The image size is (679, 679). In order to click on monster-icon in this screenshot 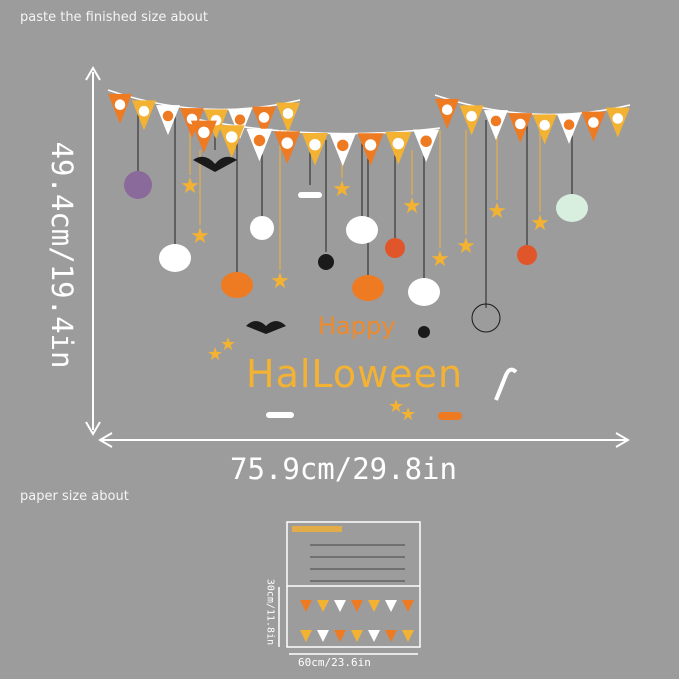, I will do `click(138, 185)`.